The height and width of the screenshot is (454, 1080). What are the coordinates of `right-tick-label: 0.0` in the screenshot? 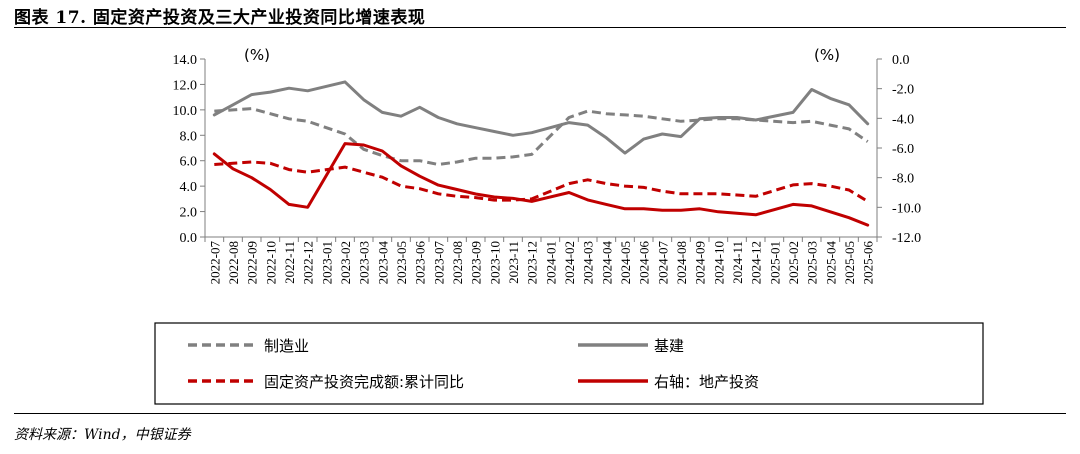 It's located at (901, 60).